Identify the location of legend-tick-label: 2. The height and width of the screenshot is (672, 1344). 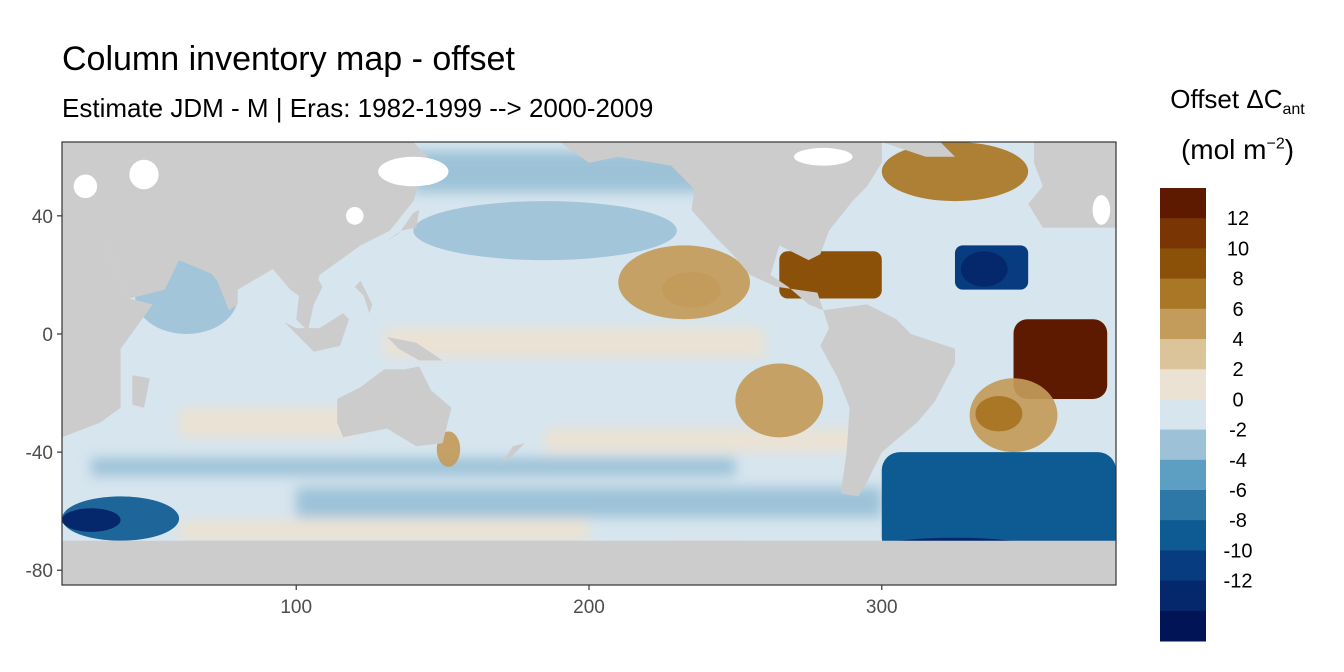
(1237, 370).